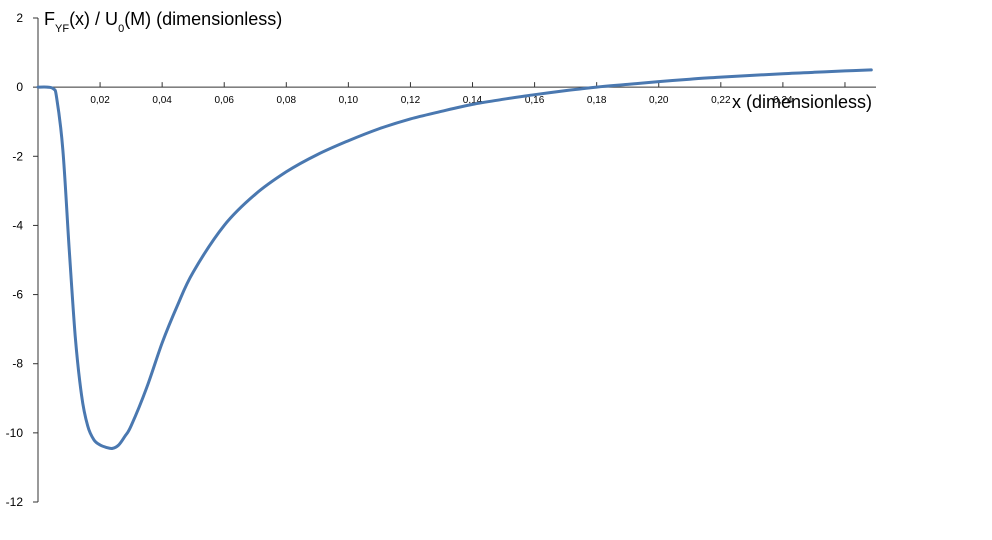  Describe the element at coordinates (93, 19) in the screenshot. I see `y-axis-label-part: (x) / U` at that location.